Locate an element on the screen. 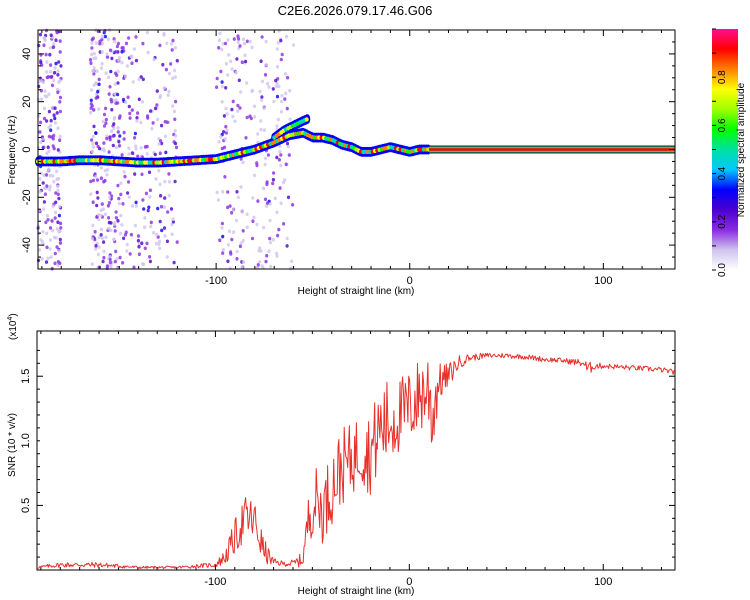  snr-ytick-label: 1.0 is located at coordinates (26, 440).